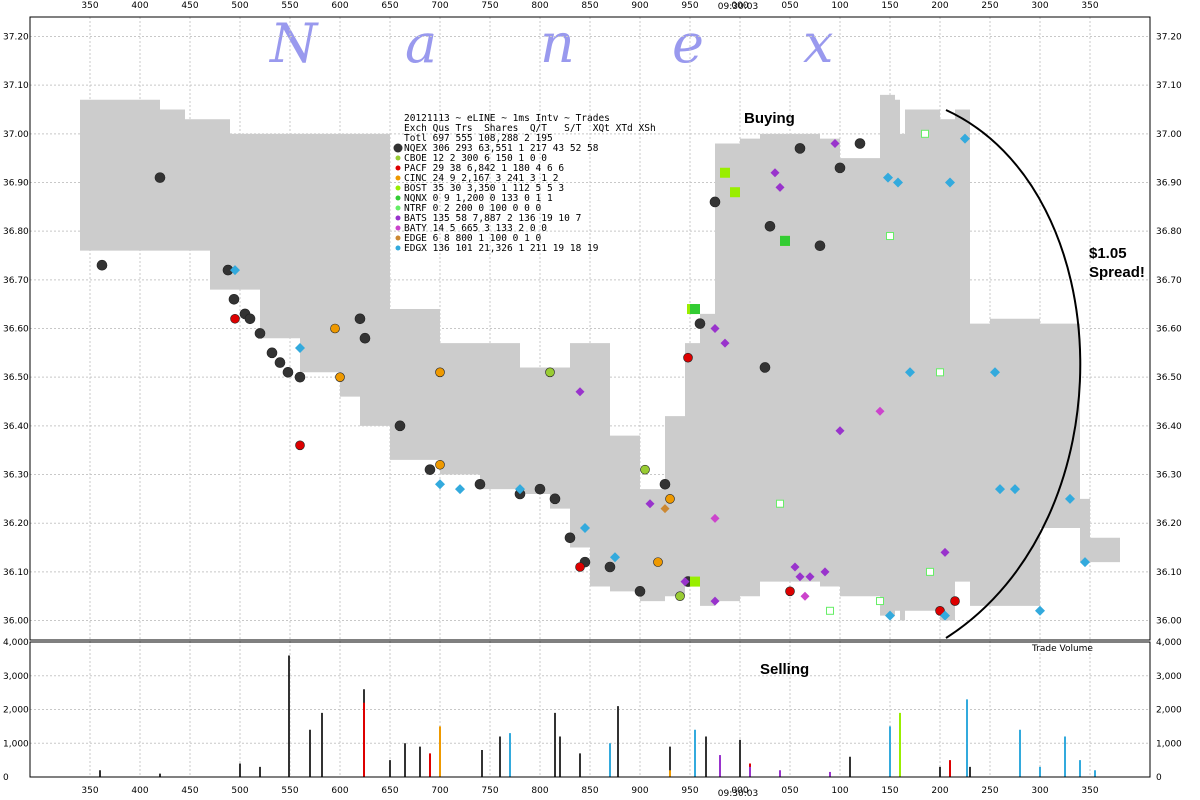  What do you see at coordinates (989, 6) in the screenshot?
I see `x-tick-label-top: 250` at bounding box center [989, 6].